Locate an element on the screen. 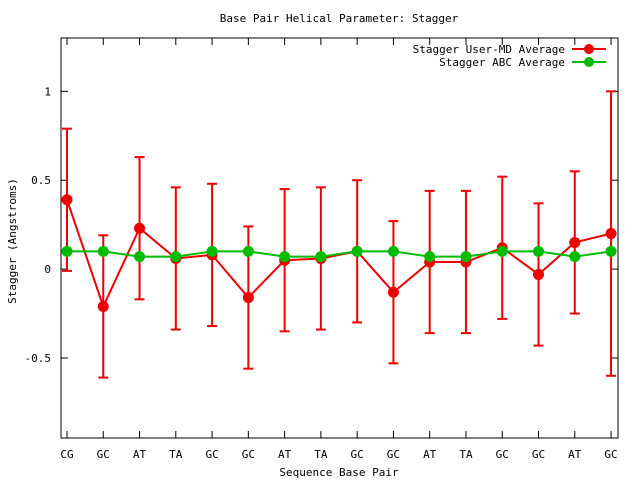 The image size is (640, 485). chart-title: Base Pair Helical Parameter: Stagger is located at coordinates (339, 18).